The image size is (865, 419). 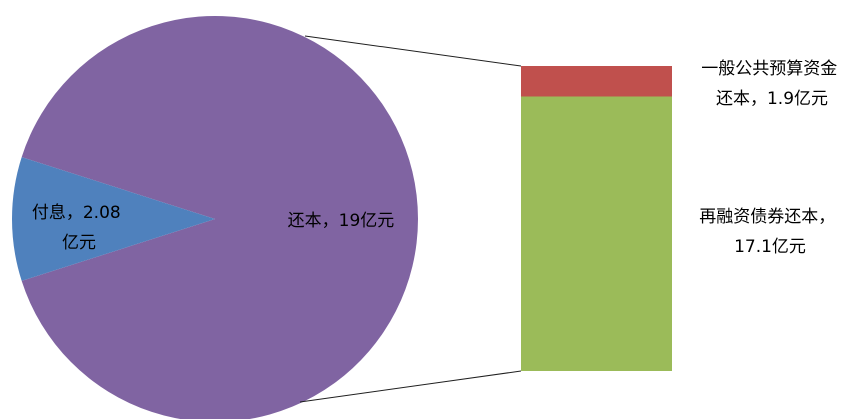 I want to click on pie-slice-interest, so click(x=113, y=219).